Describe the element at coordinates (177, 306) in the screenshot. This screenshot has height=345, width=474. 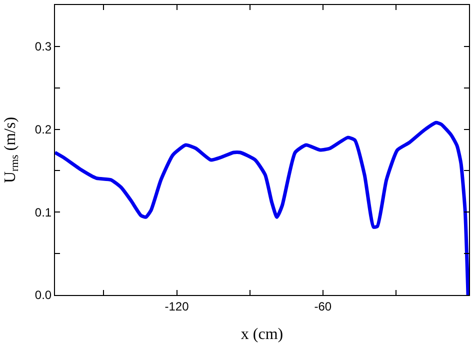
I see `x-tick-label: -120` at that location.